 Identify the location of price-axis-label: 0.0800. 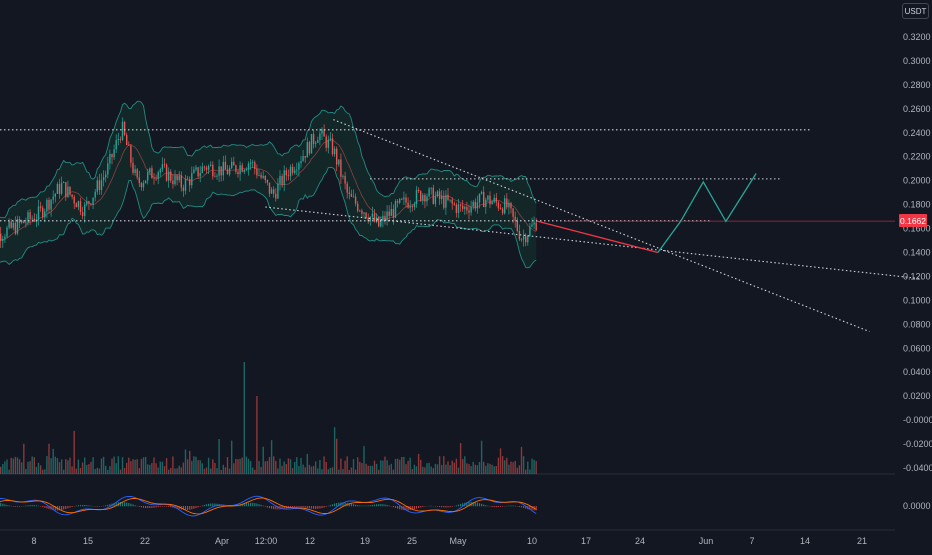
(917, 324).